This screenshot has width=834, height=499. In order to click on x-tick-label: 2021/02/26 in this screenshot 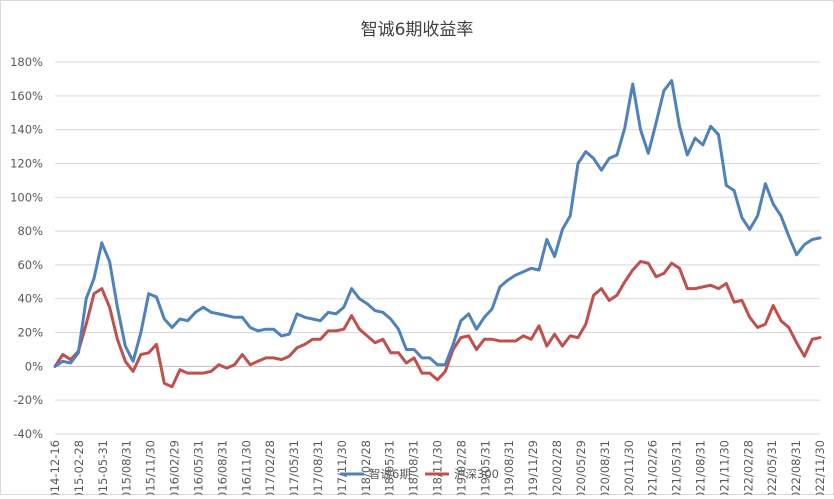, I will do `click(653, 467)`.